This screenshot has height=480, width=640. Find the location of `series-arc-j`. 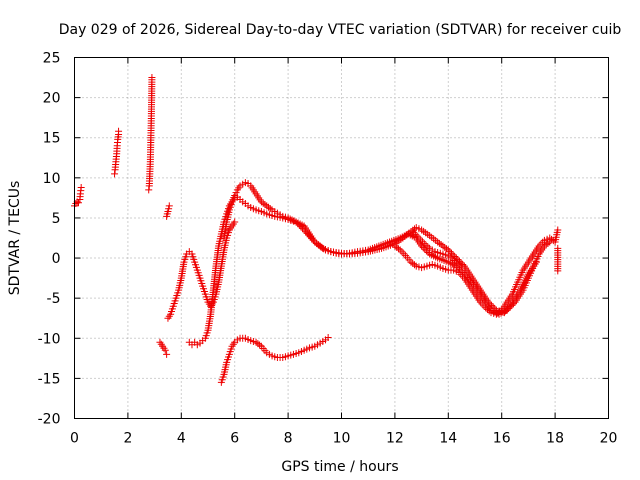

series-arc-j is located at coordinates (438, 249).